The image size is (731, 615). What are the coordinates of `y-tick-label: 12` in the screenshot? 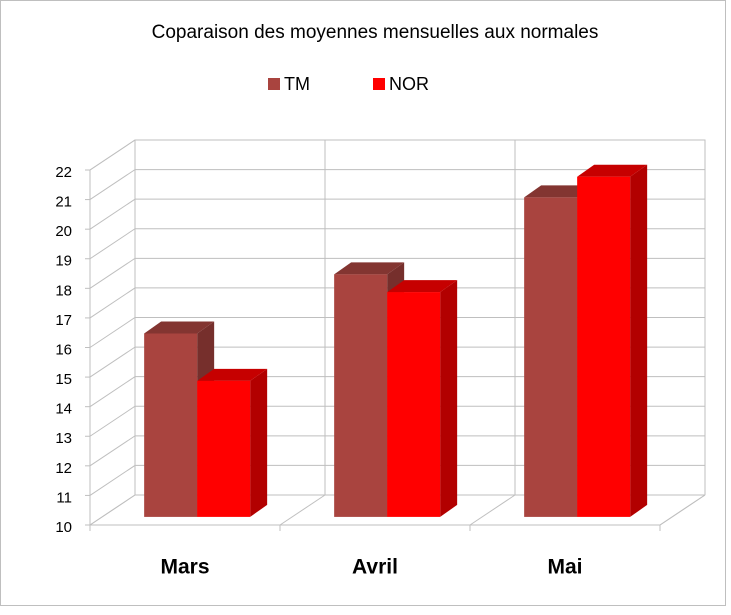 It's located at (63, 468).